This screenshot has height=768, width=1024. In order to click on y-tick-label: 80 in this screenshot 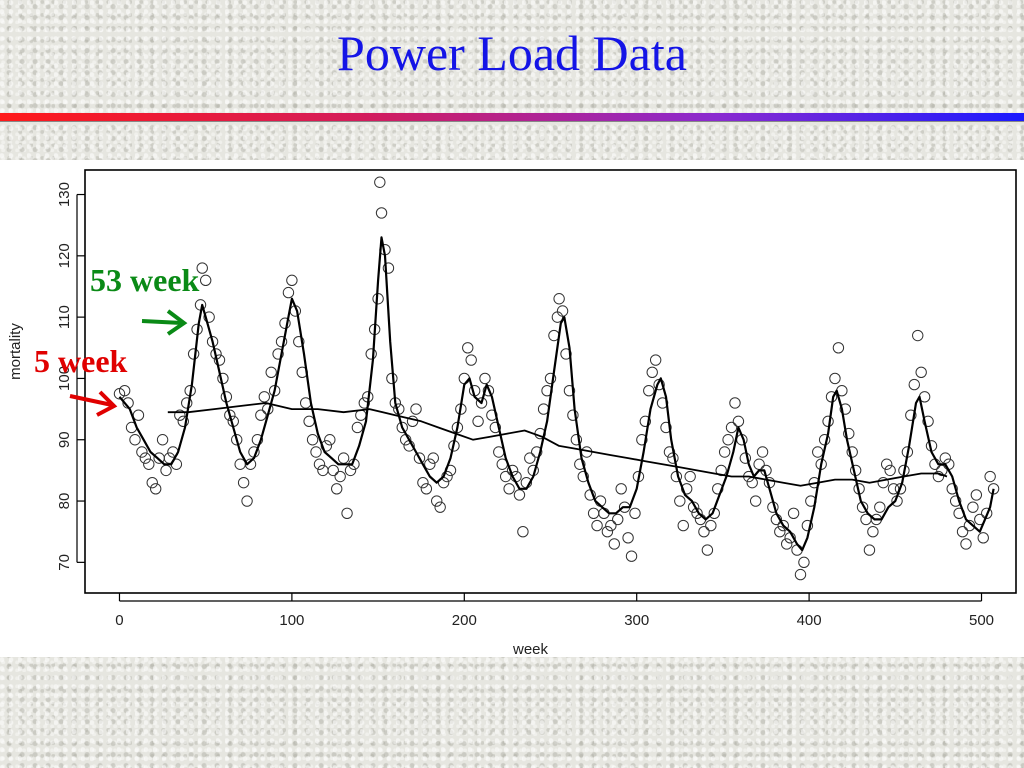, I will do `click(64, 501)`.